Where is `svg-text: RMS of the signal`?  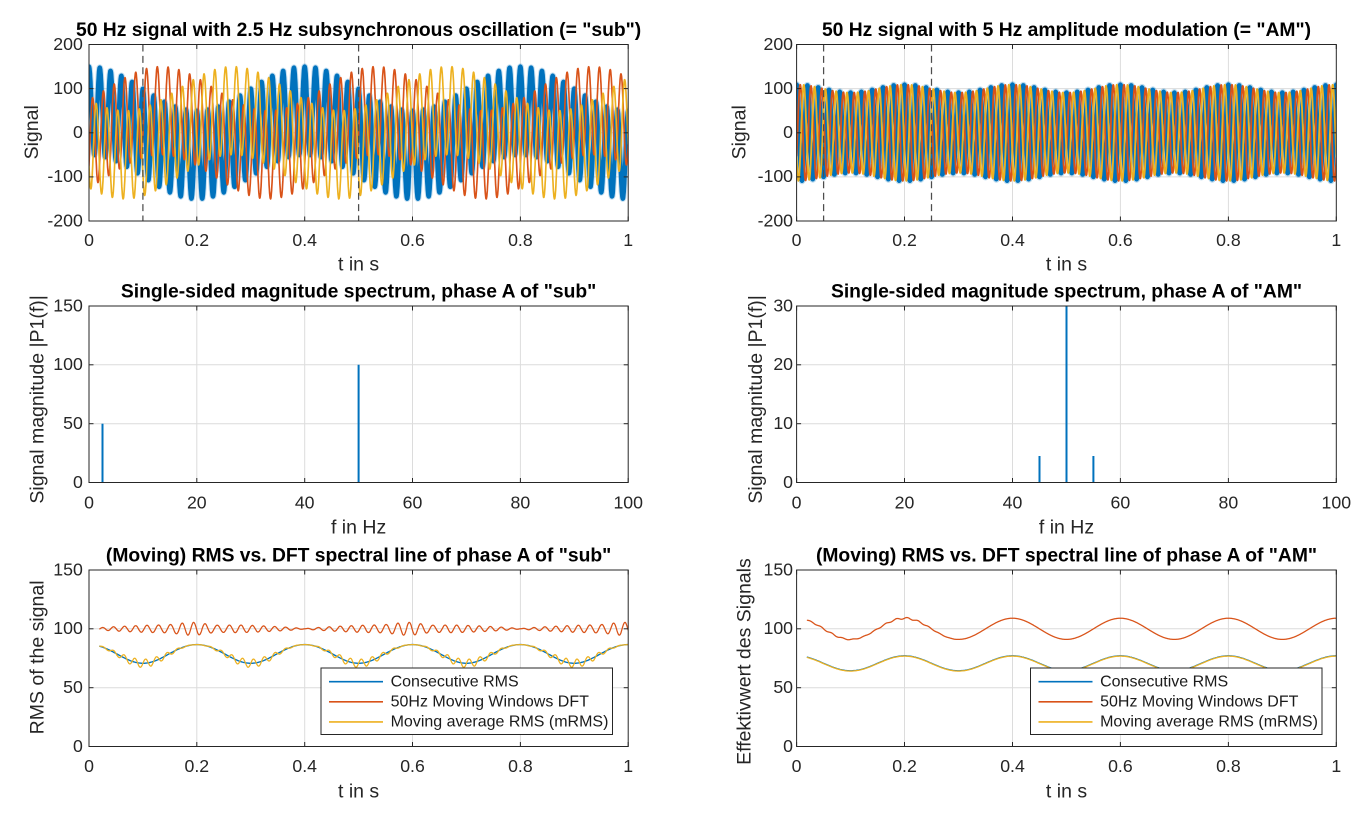
svg-text: RMS of the signal is located at coordinates (38, 657).